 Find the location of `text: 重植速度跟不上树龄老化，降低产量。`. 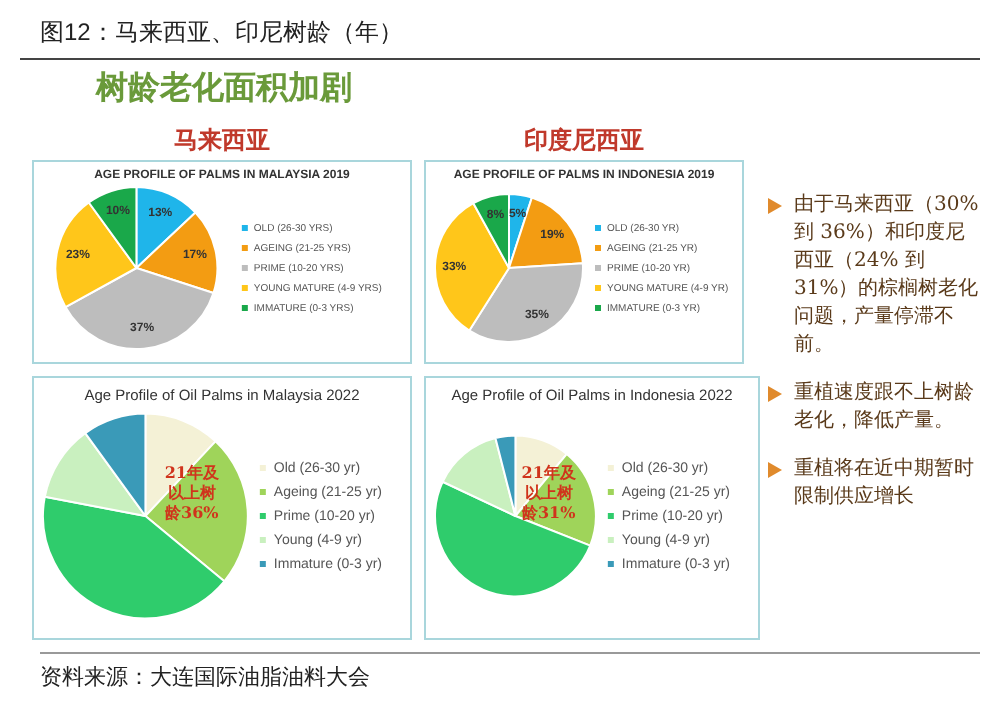

text: 重植速度跟不上树龄老化，降低产量。 is located at coordinates (885, 408).